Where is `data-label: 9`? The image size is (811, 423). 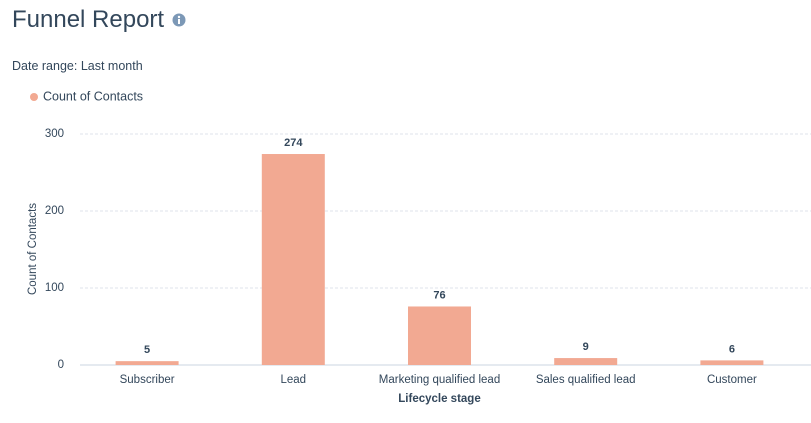 data-label: 9 is located at coordinates (586, 347).